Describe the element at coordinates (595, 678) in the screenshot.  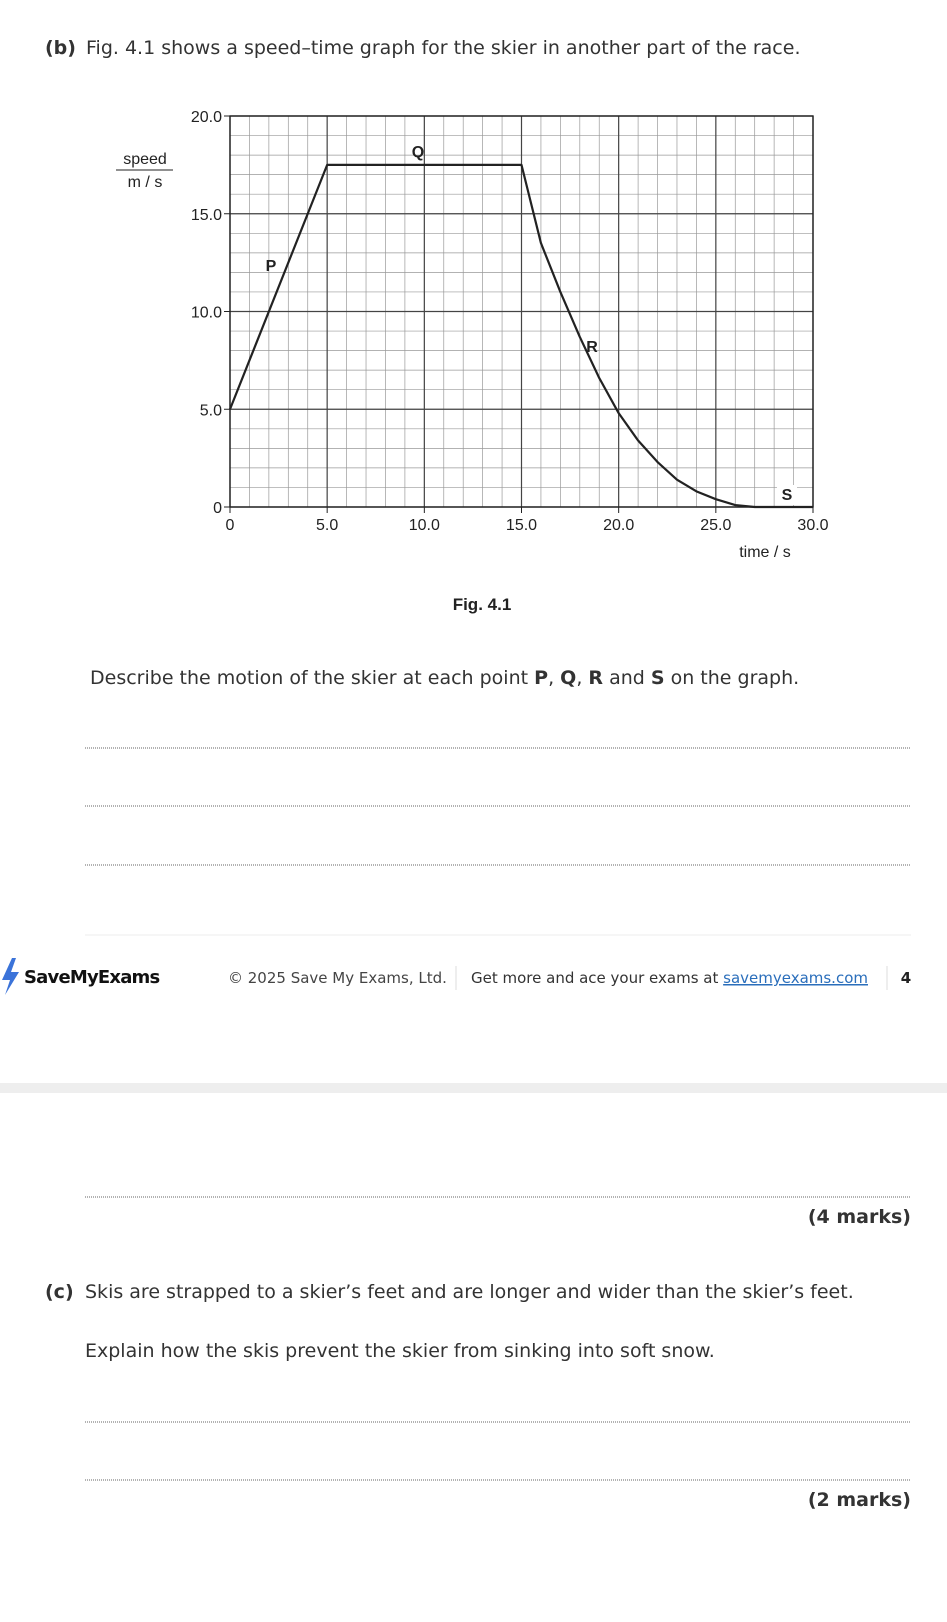
I see `prompt-part: R` at that location.